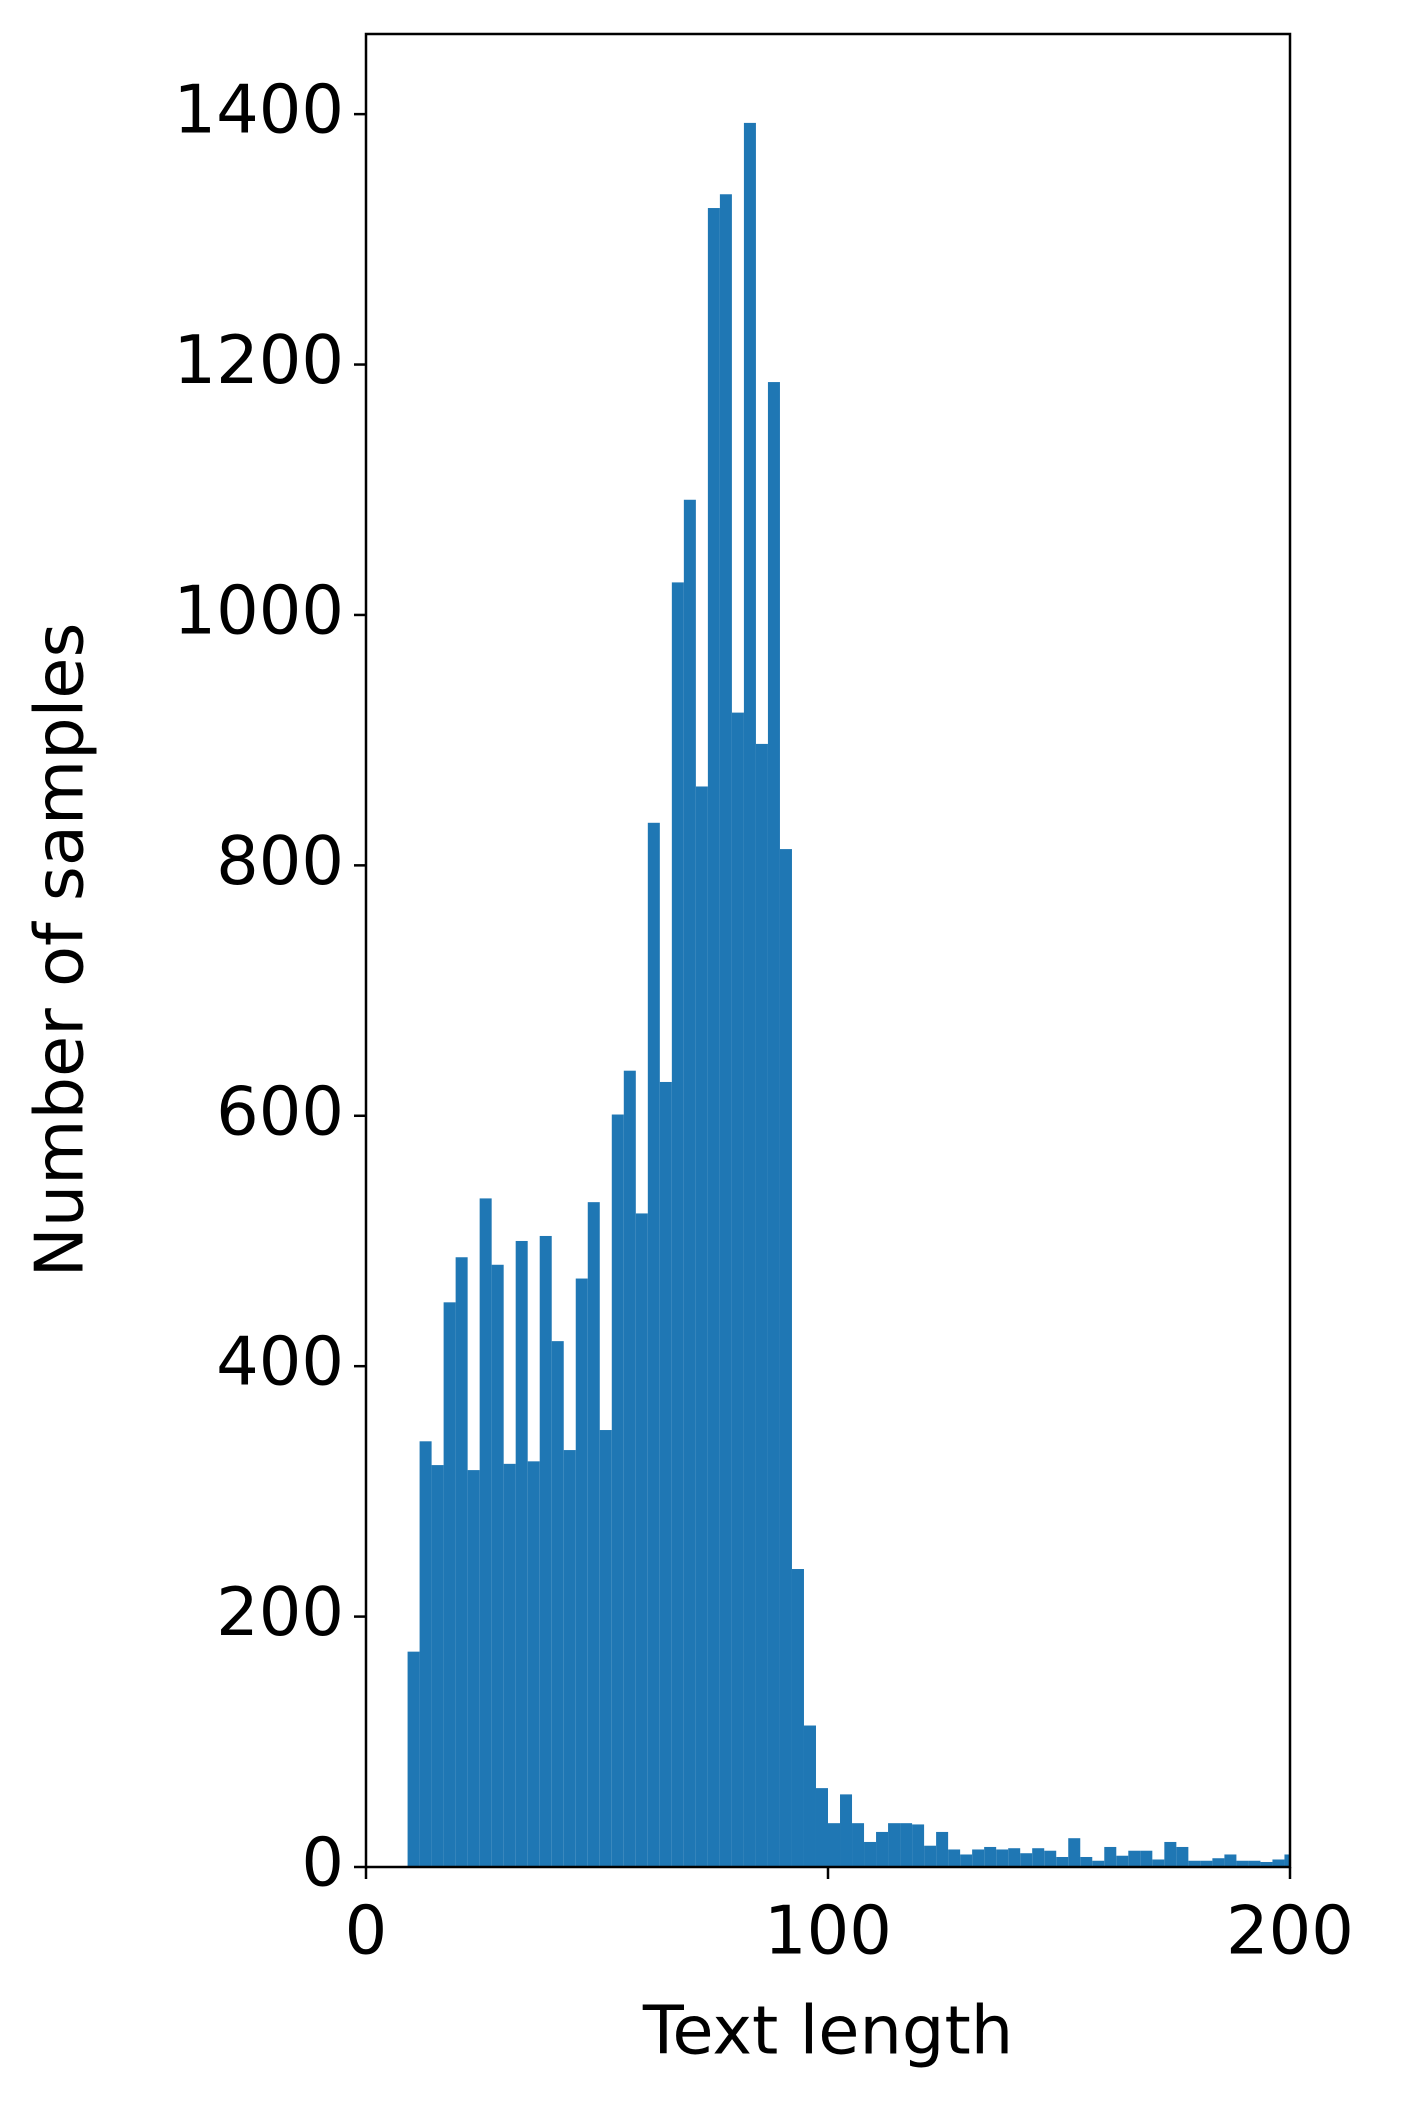 This screenshot has height=2119, width=1408. Describe the element at coordinates (280, 1111) in the screenshot. I see `y-tick-label: 600` at that location.